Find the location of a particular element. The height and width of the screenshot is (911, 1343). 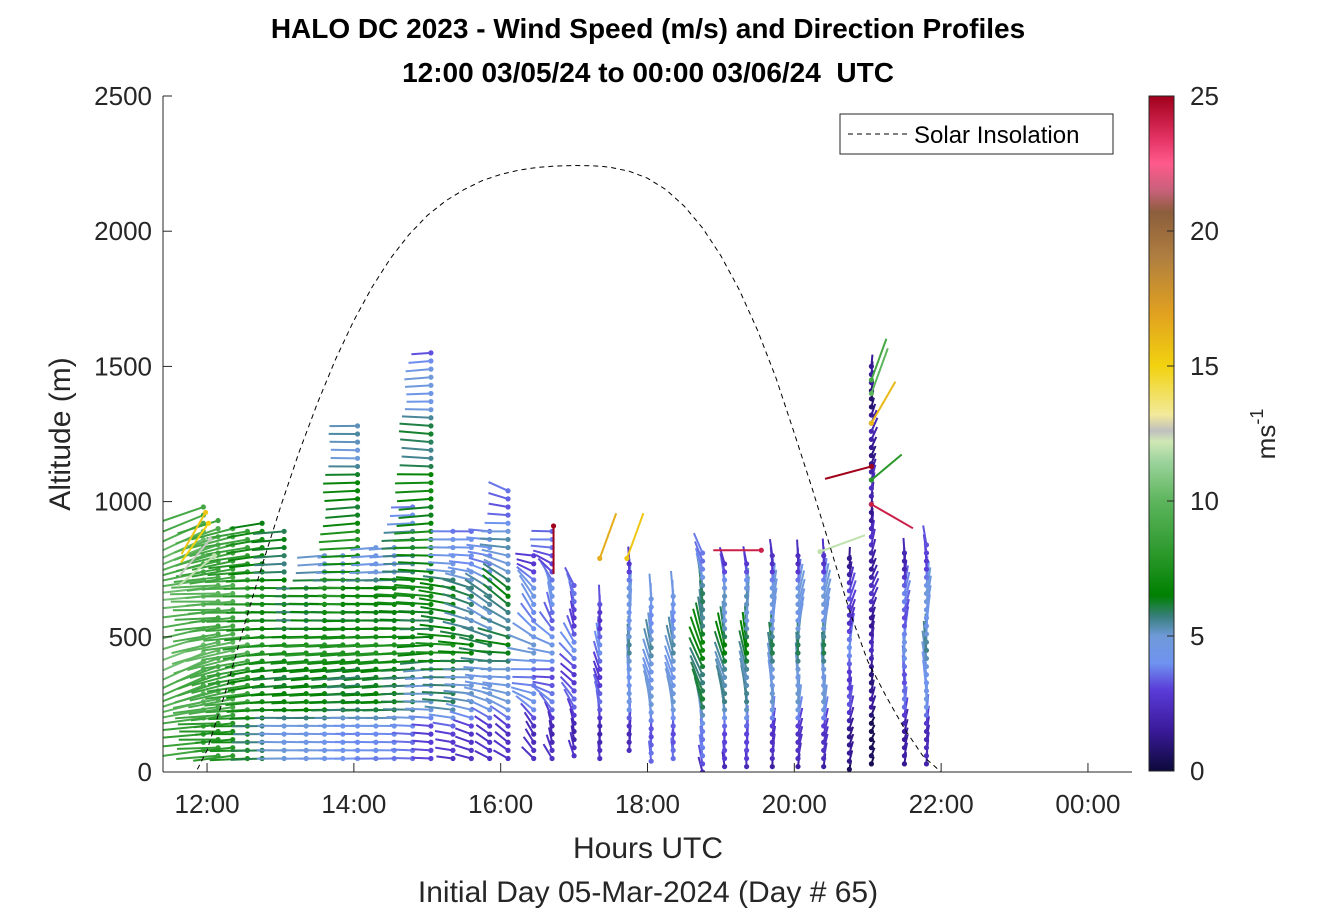

y-tick-label: 500 is located at coordinates (130, 637).